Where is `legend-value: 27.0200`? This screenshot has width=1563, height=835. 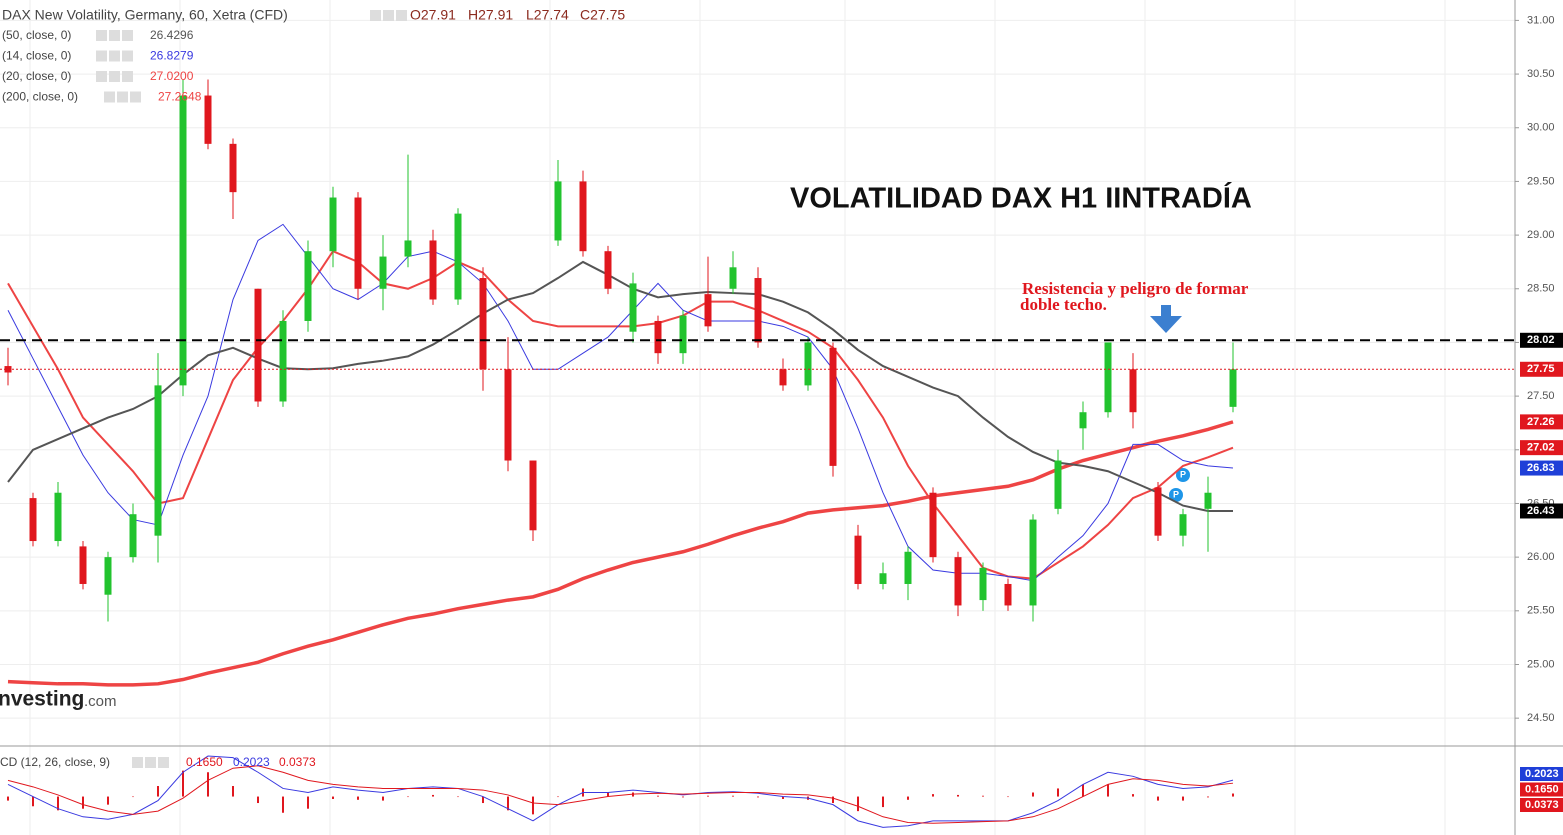
legend-value: 27.0200 is located at coordinates (172, 76).